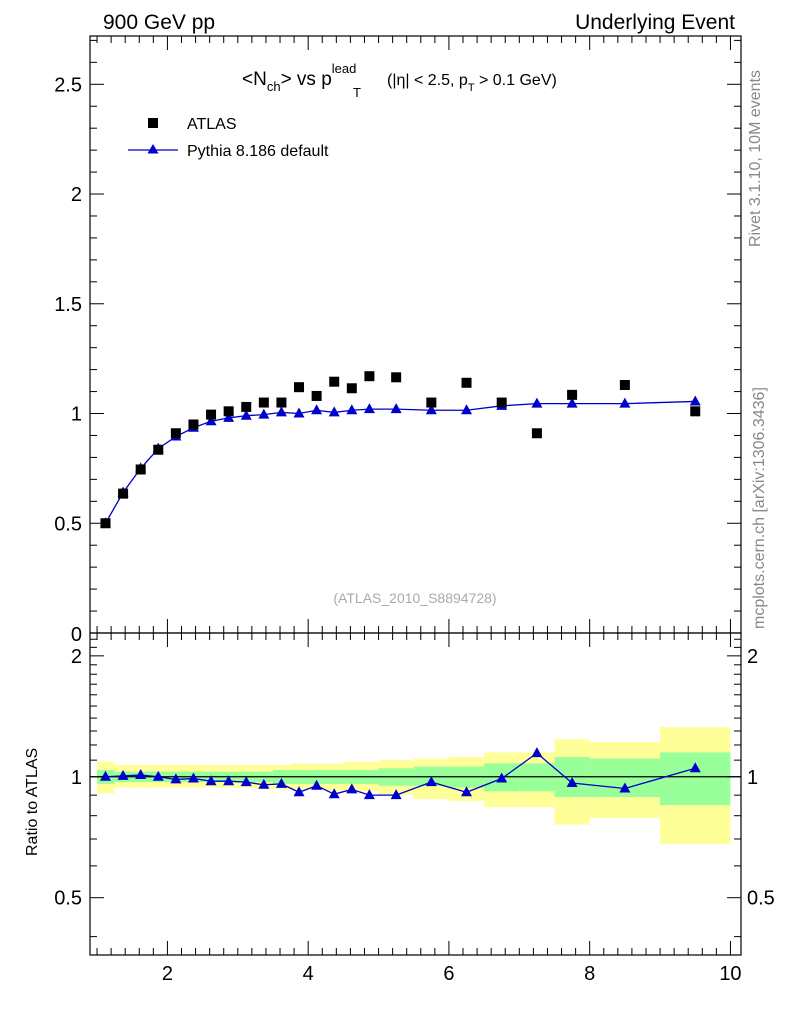 The height and width of the screenshot is (1024, 786). What do you see at coordinates (212, 124) in the screenshot?
I see `legend-label-atlas: ATLAS` at bounding box center [212, 124].